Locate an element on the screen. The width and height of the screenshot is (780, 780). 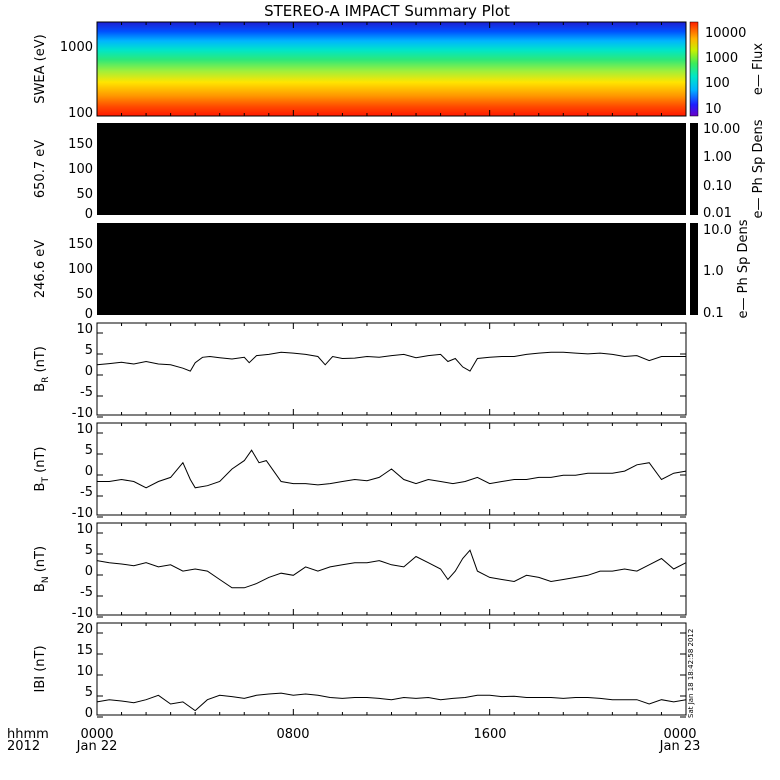
swea-colorbar-label: e— Flux is located at coordinates (758, 69).